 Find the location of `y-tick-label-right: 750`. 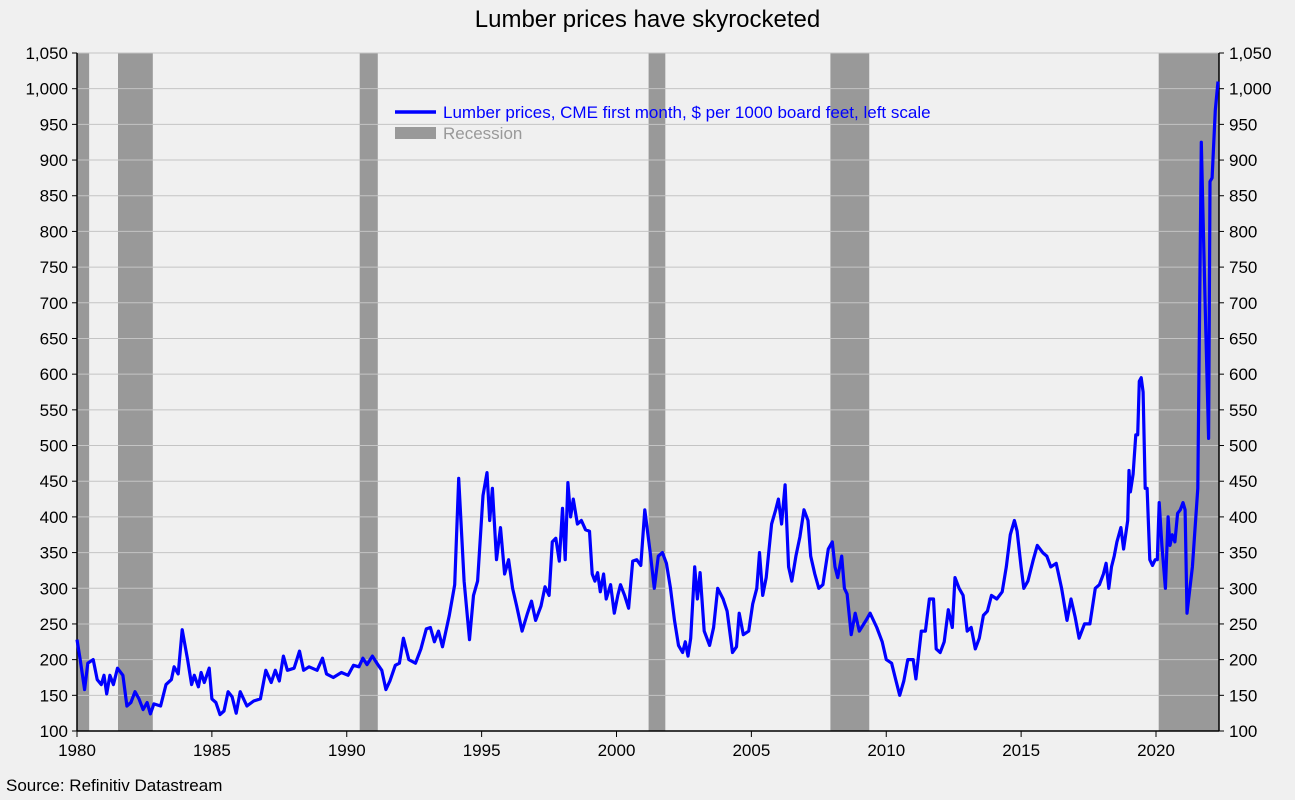

y-tick-label-right: 750 is located at coordinates (1243, 267).